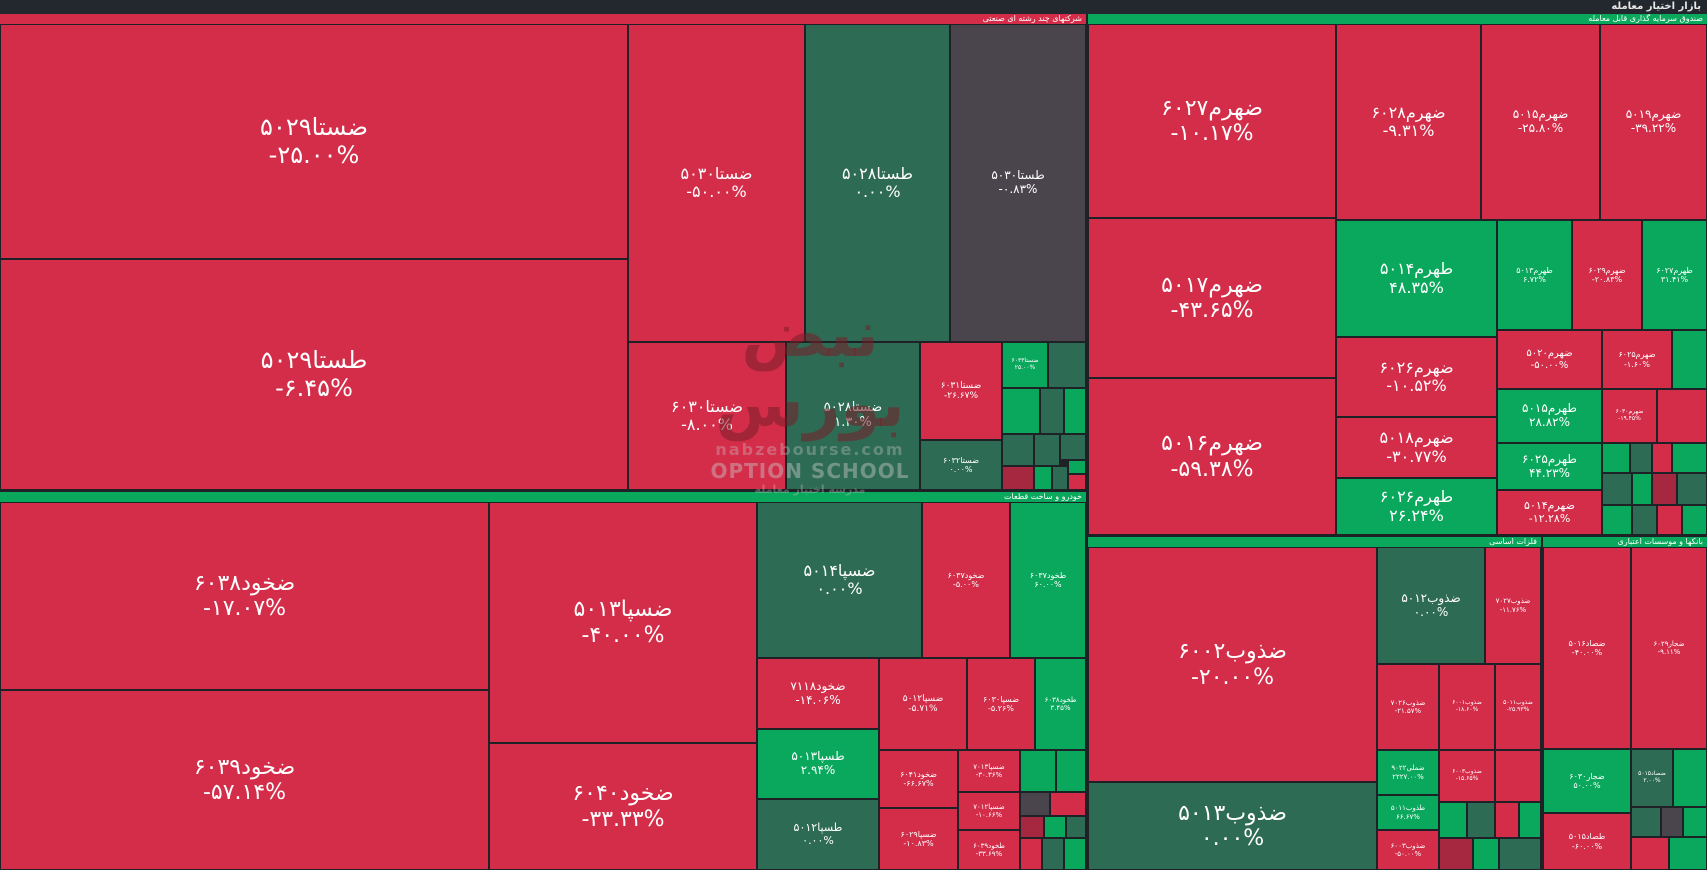 This screenshot has width=1707, height=870. Describe the element at coordinates (1408, 122) in the screenshot. I see `treemap-tile: ضهرم۶۰۲۸ -۹.۳۱%` at that location.